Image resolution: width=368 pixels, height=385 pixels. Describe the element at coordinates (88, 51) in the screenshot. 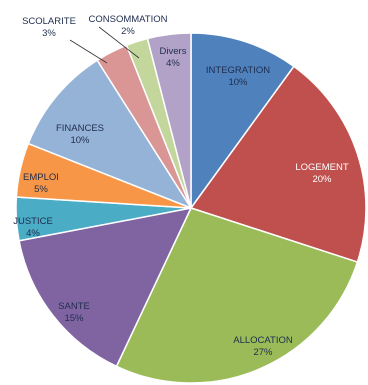

I see `leader-line-scolarite` at that location.